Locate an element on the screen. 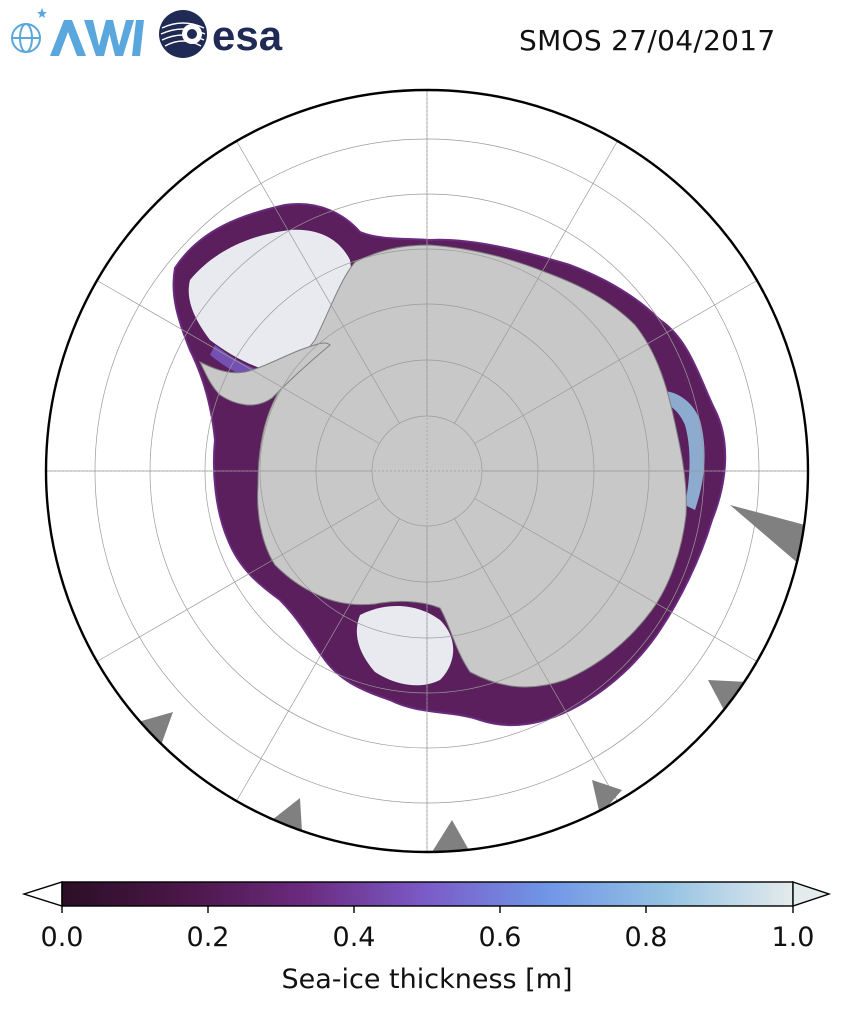 This screenshot has height=1026, width=854. header: esa SMOS 27/04/2017 is located at coordinates (427, 35).